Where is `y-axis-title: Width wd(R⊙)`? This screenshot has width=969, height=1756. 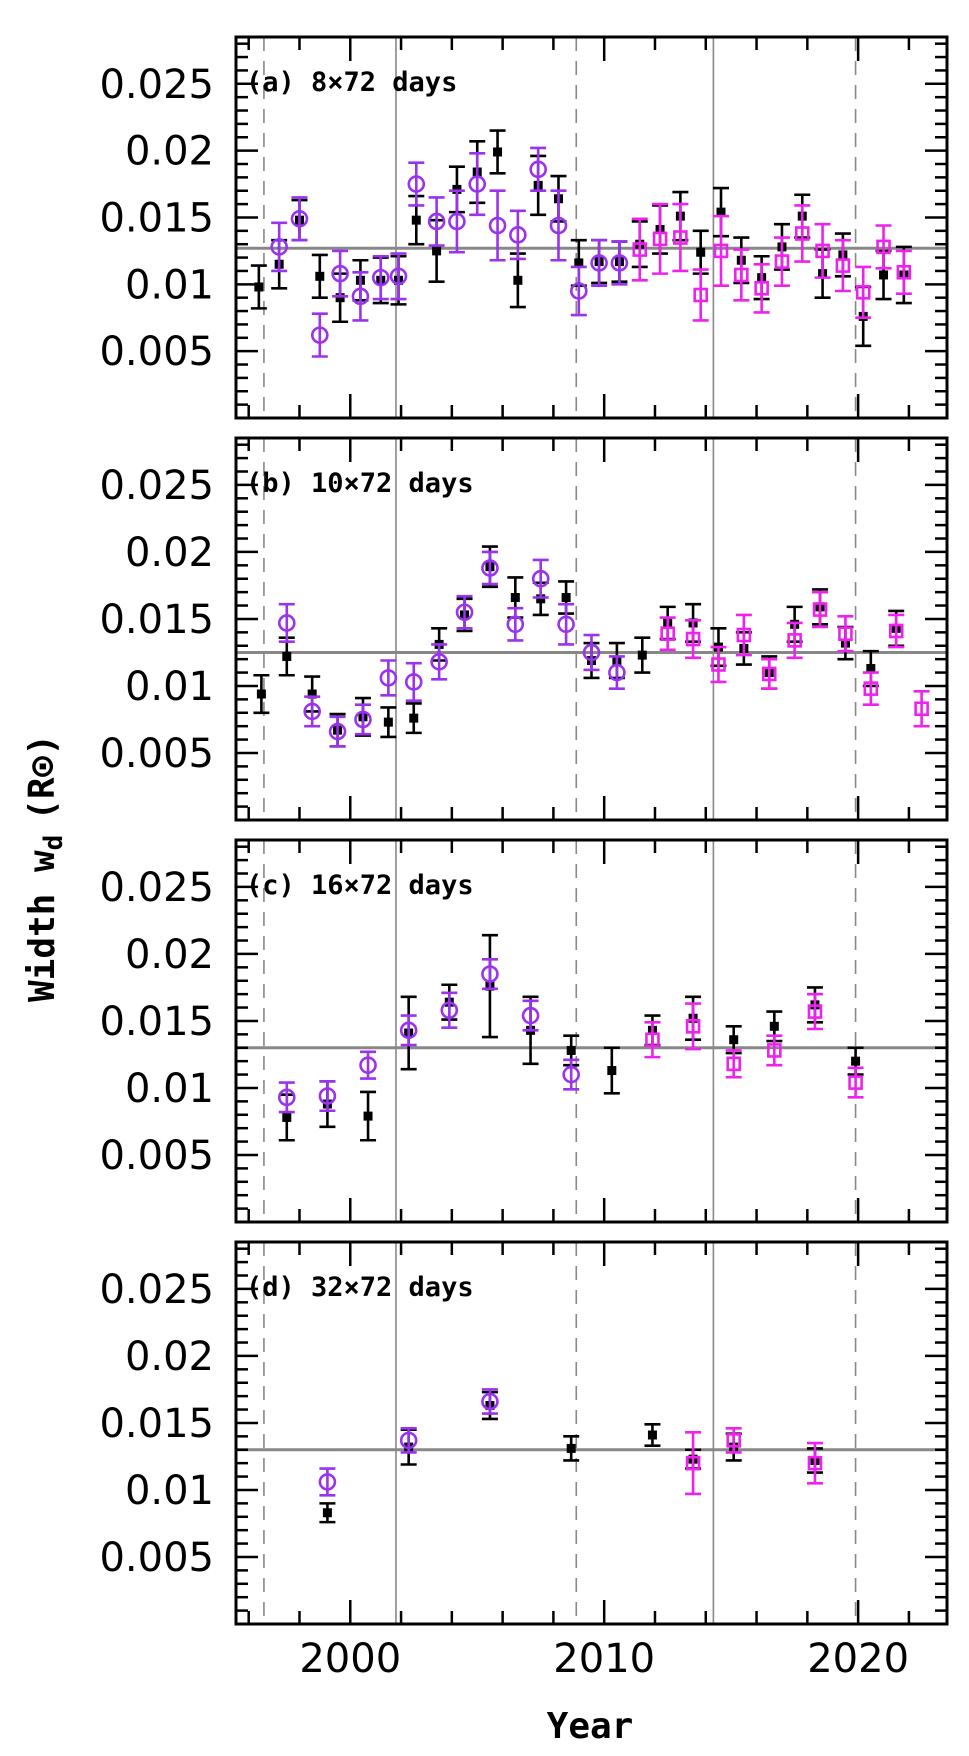
y-axis-title: Width wd(R⊙) is located at coordinates (45, 868).